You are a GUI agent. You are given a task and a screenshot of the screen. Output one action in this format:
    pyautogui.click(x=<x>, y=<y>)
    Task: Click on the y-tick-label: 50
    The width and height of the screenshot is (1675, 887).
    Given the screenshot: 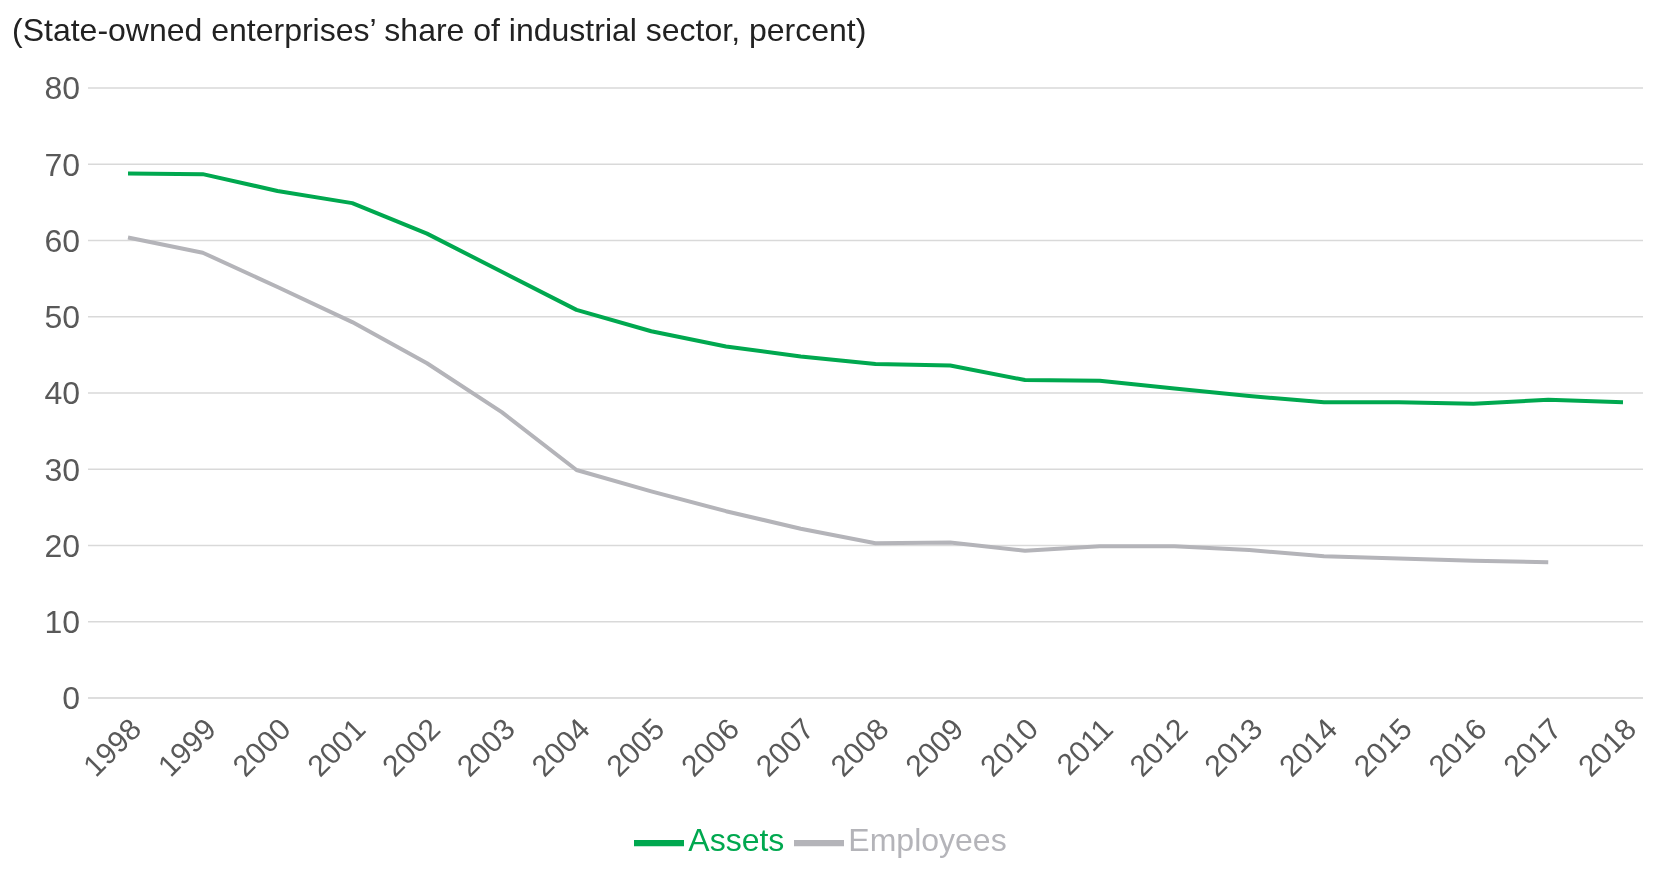 What is the action you would take?
    pyautogui.click(x=62, y=317)
    